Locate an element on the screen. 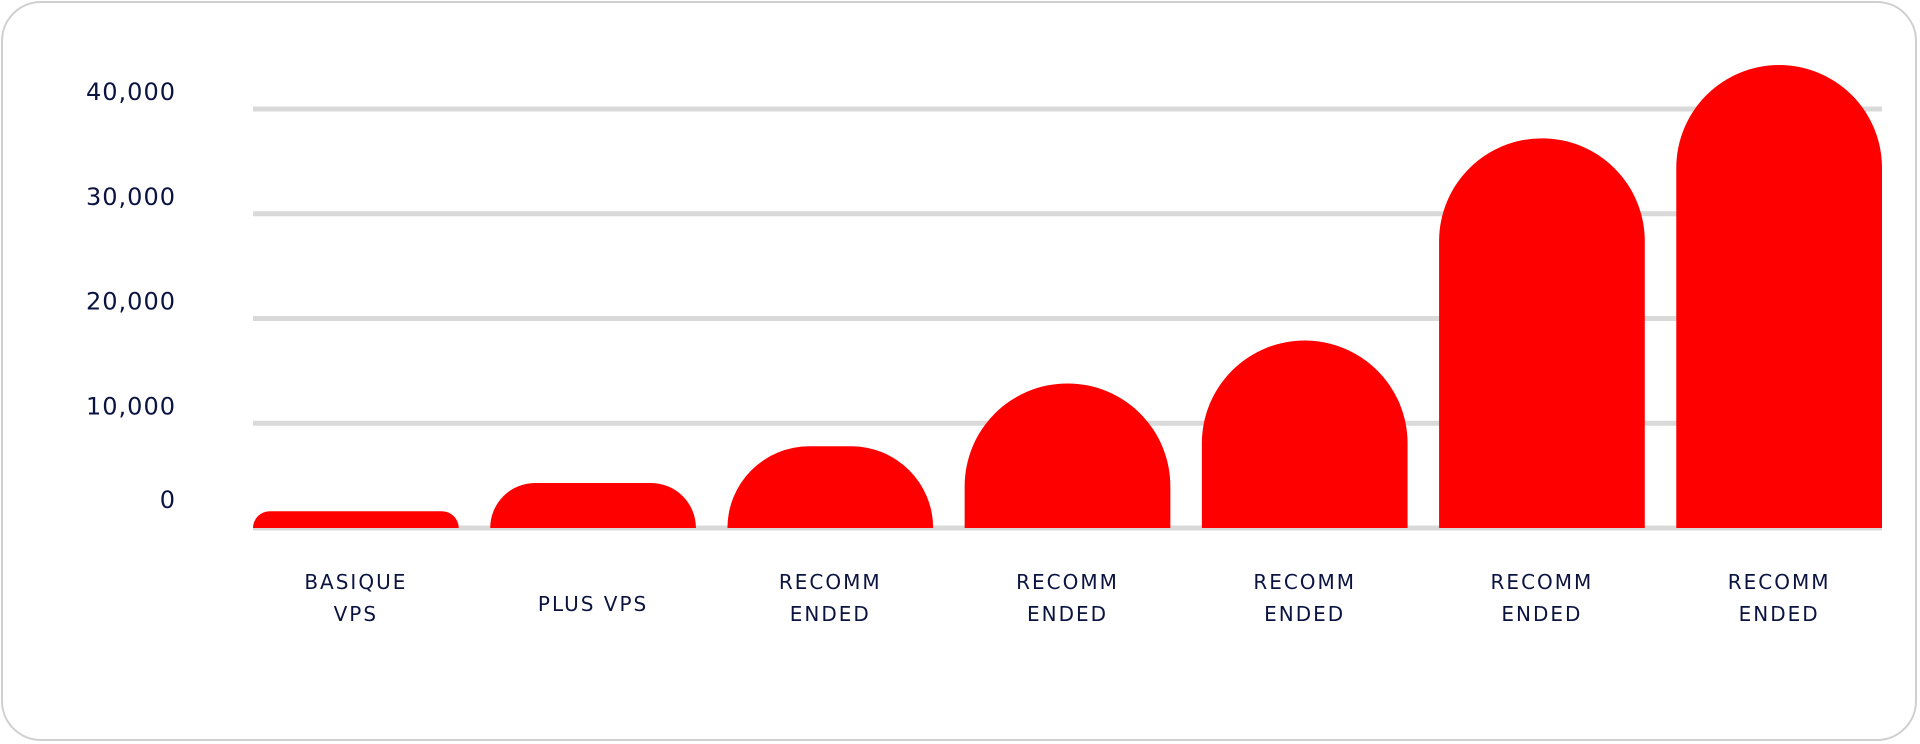 This screenshot has width=1920, height=744. y-tick-label: 40,000 is located at coordinates (131, 92).